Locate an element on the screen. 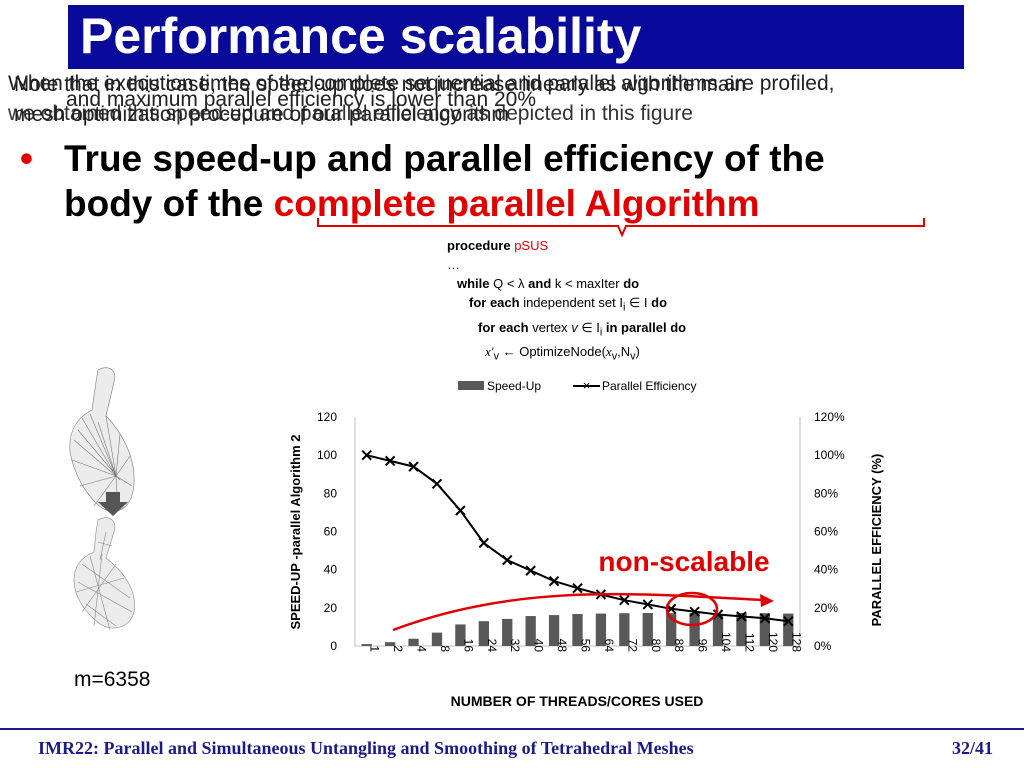 This screenshot has height=768, width=1024. x-tick-label: 128 is located at coordinates (796, 642).